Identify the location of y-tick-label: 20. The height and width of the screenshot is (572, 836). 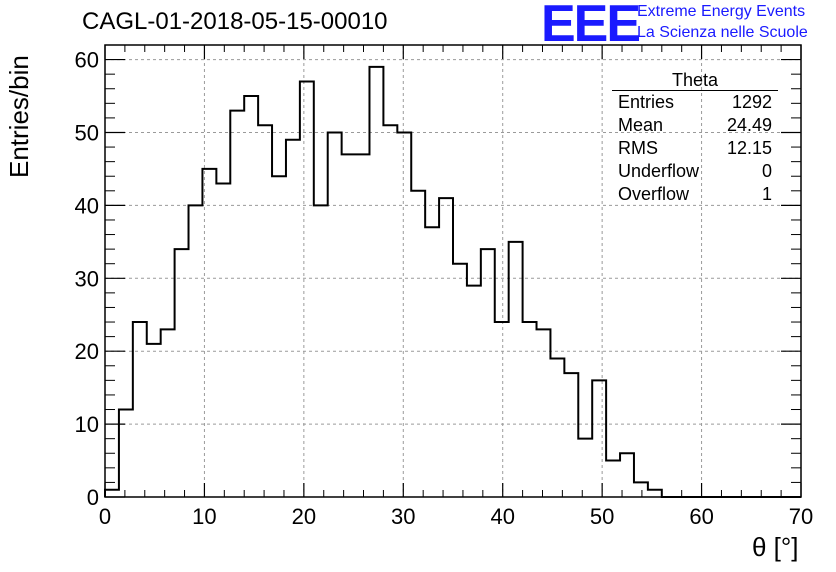
(87, 351).